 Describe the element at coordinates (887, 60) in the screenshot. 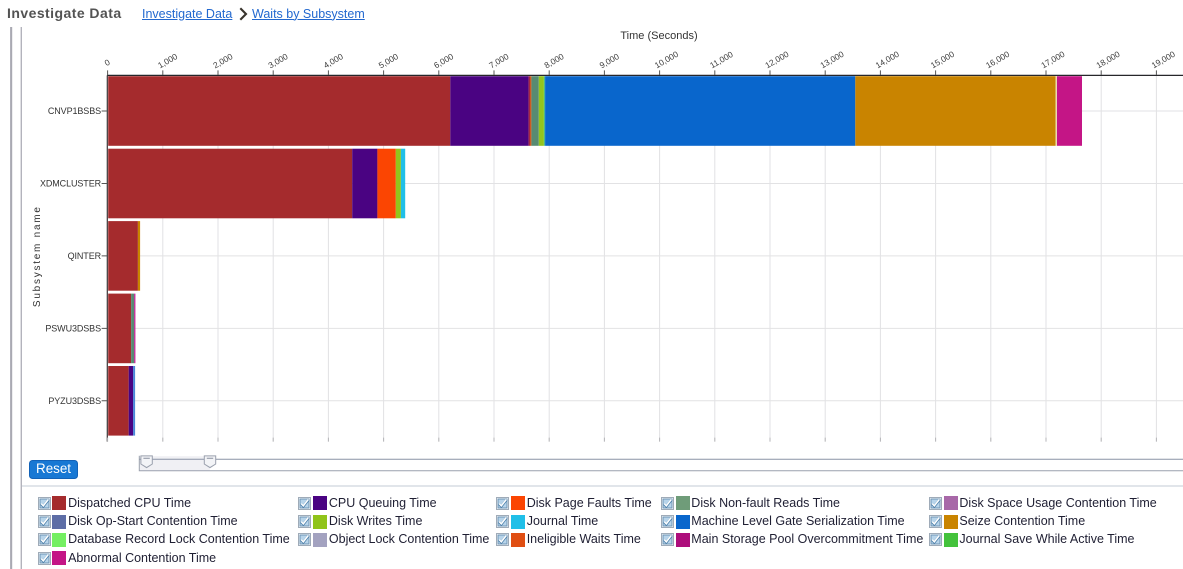

I see `svg-text: 14,000` at that location.